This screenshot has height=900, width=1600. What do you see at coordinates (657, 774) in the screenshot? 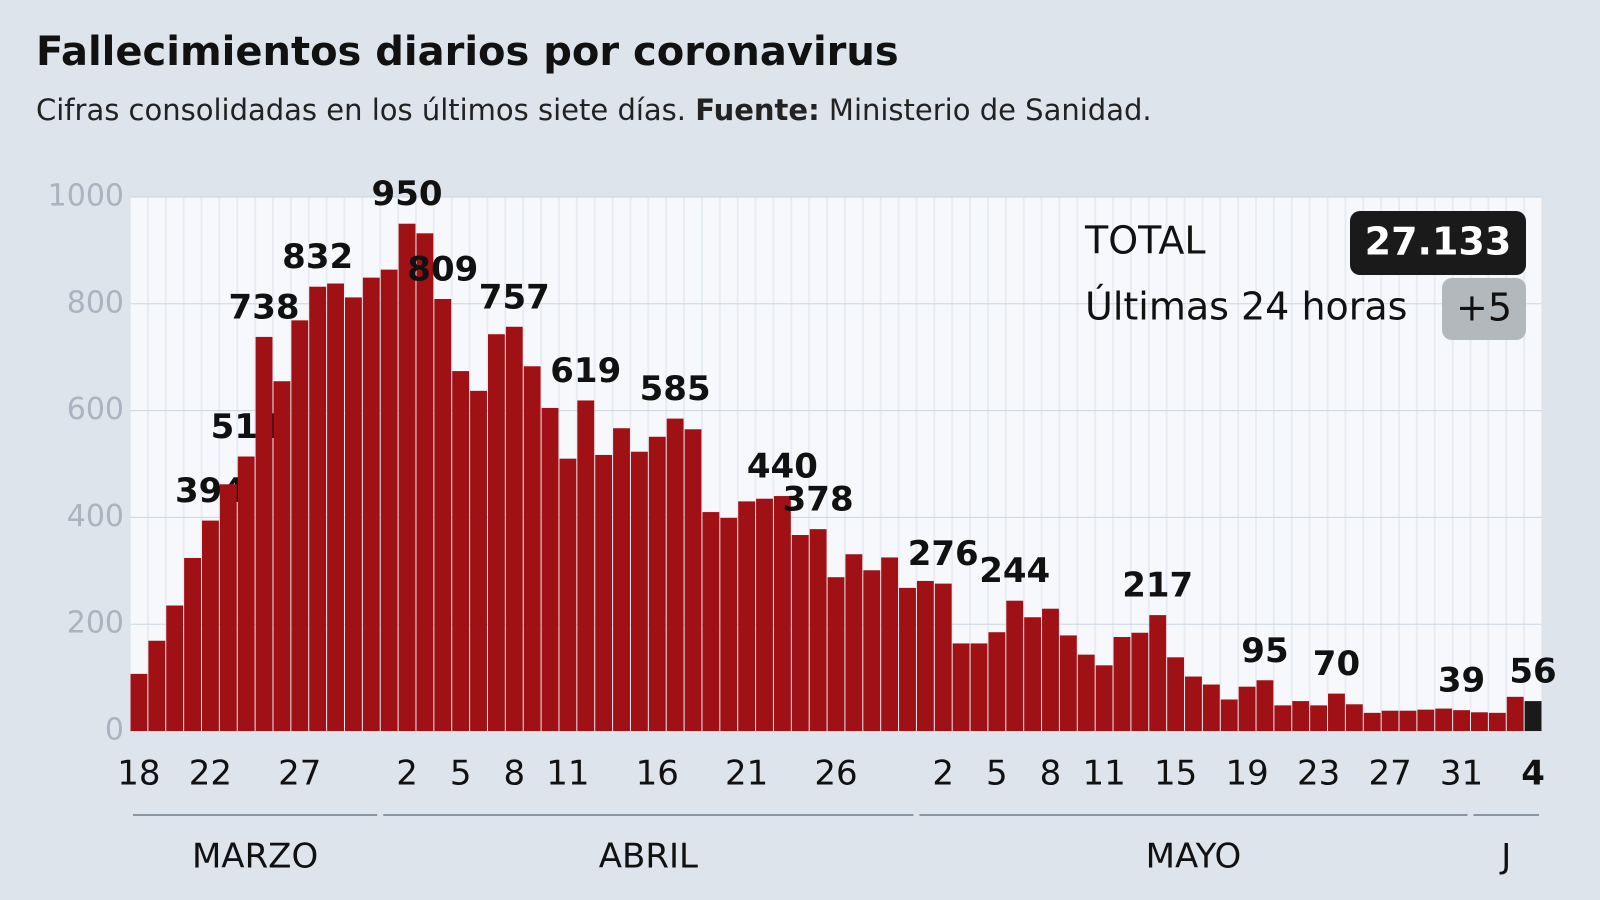
I see `x-tick-label: 16` at bounding box center [657, 774].